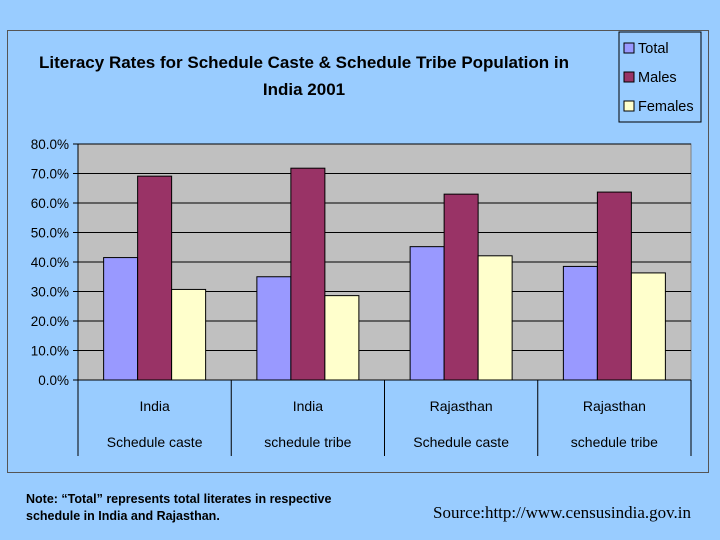  I want to click on legend: Total Males Females, so click(660, 77).